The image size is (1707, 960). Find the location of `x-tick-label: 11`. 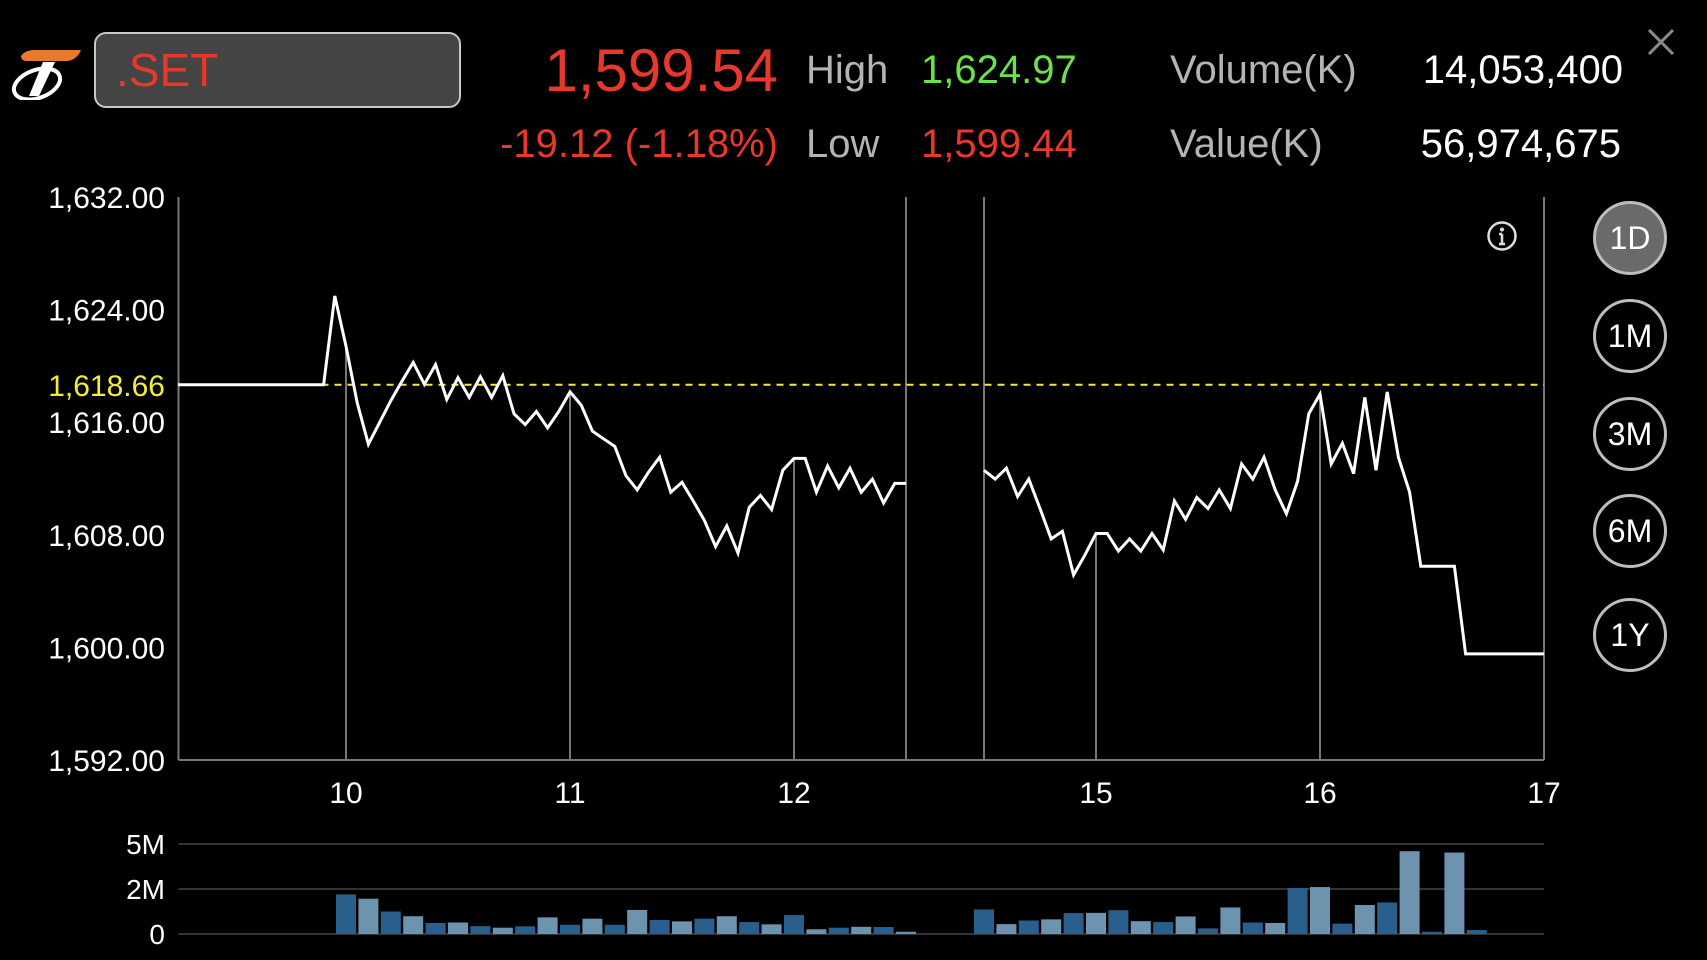

x-tick-label: 11 is located at coordinates (569, 793).